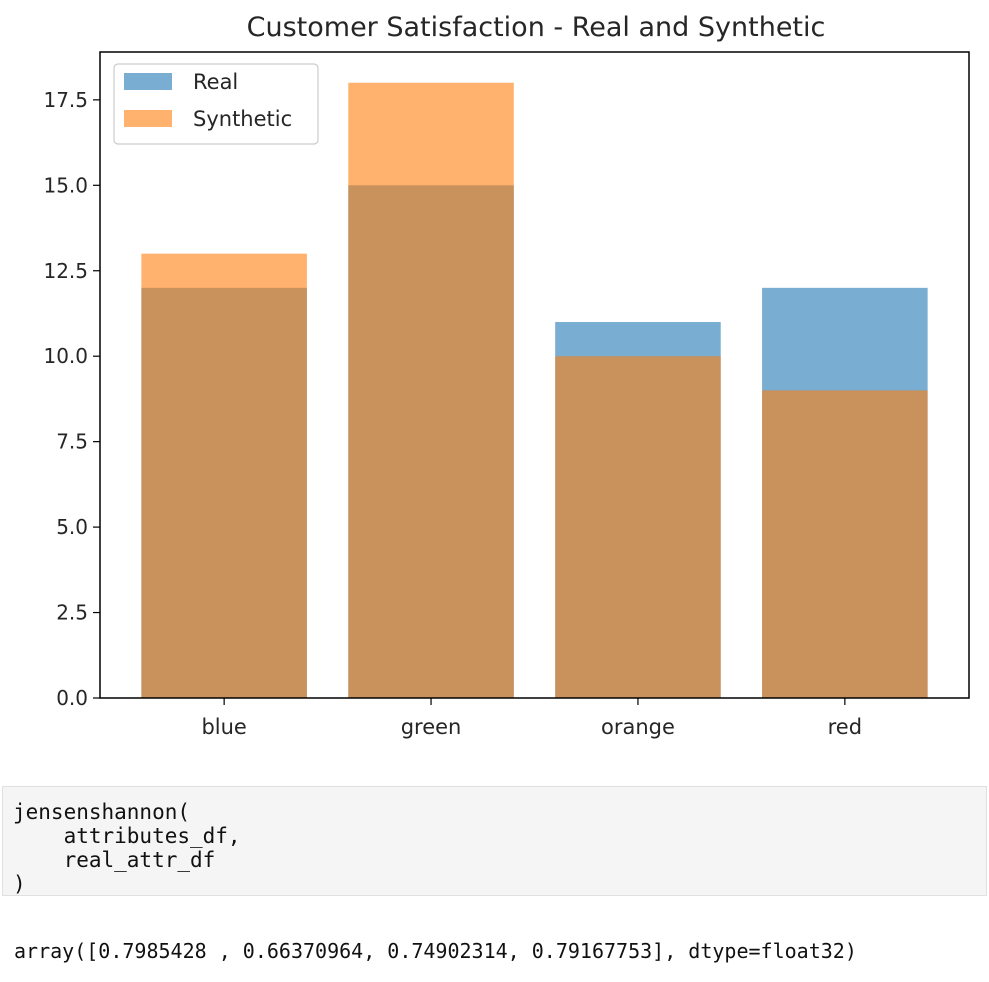 This screenshot has width=989, height=982. I want to click on legend: Real Synthetic, so click(216, 104).